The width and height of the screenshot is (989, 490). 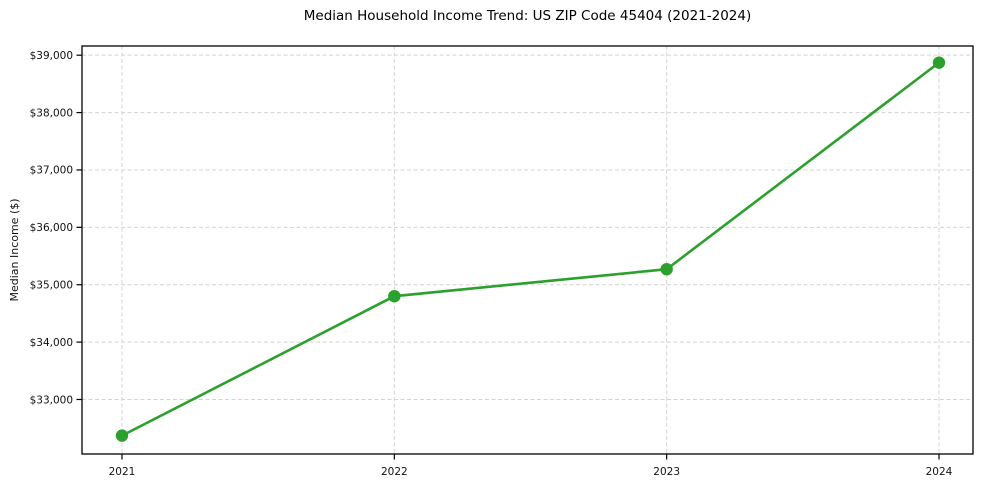 What do you see at coordinates (51, 171) in the screenshot?
I see `y-tick-label: $37,000` at bounding box center [51, 171].